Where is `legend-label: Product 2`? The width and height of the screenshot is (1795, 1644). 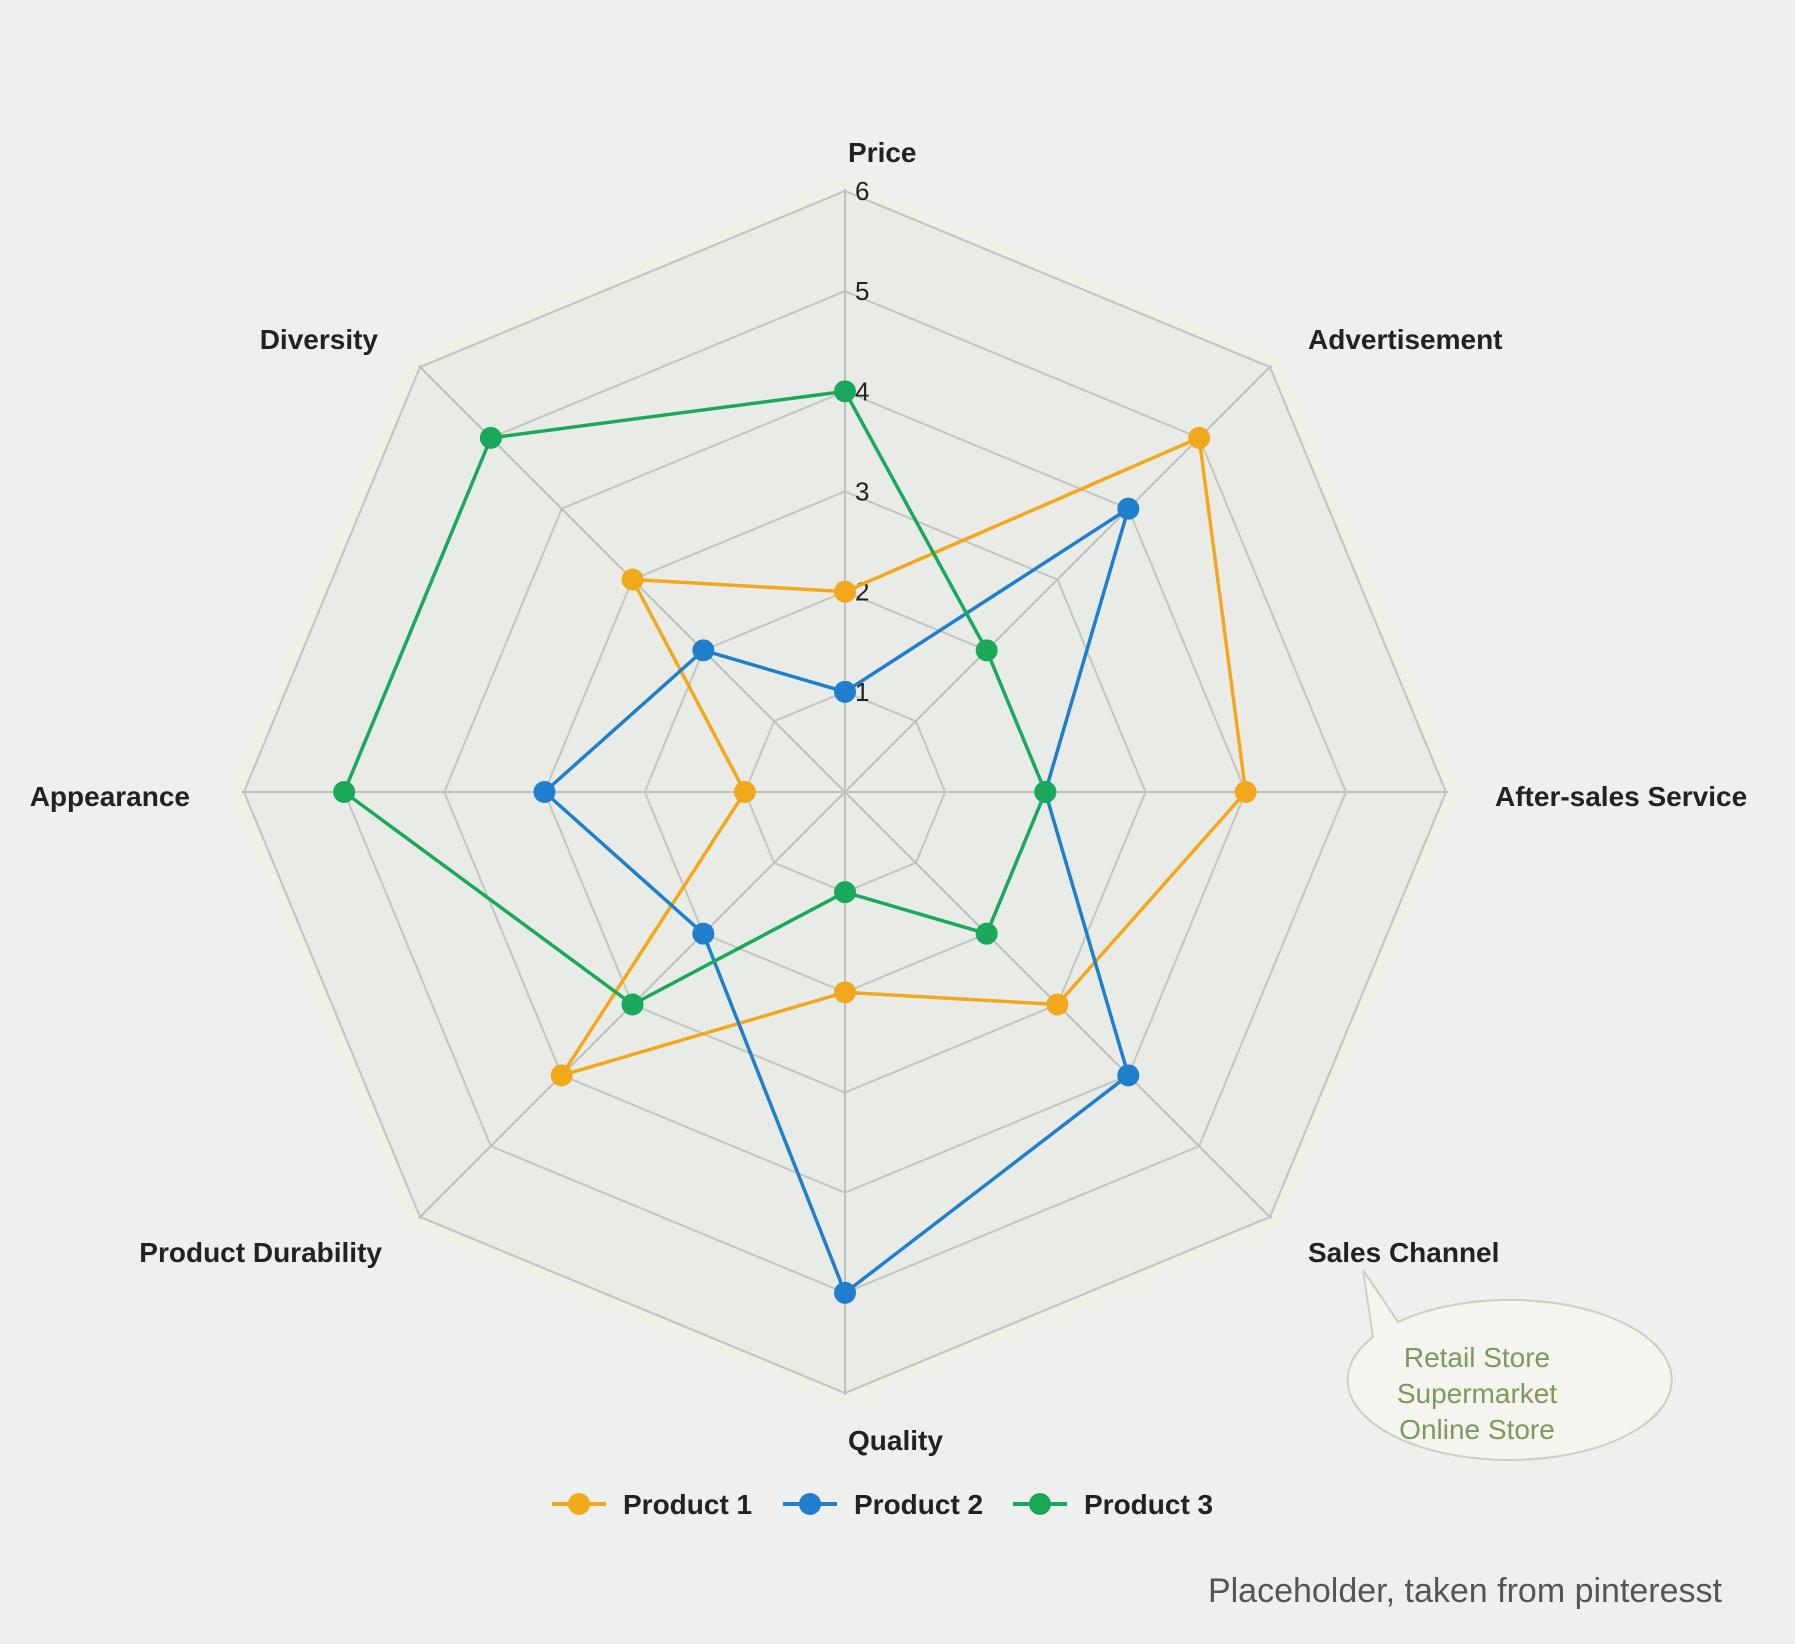
legend-label: Product 2 is located at coordinates (918, 1504).